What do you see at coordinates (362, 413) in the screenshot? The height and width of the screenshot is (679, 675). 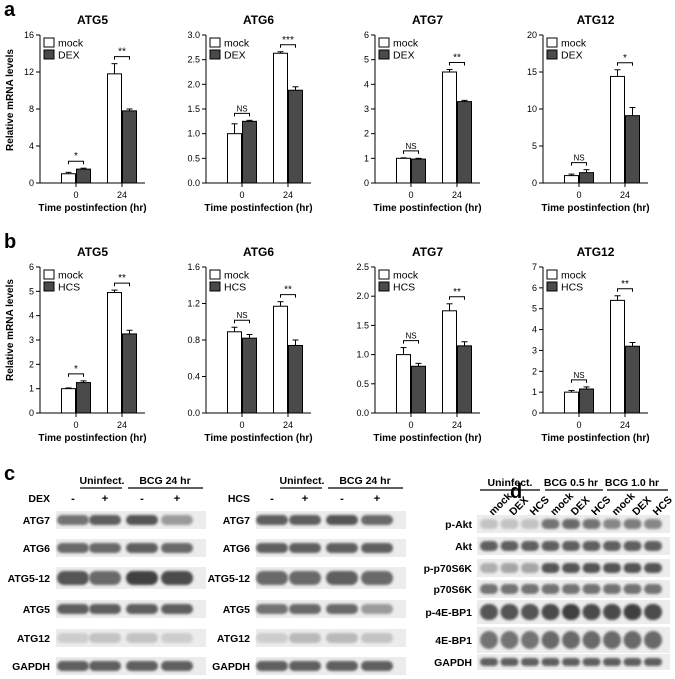 I see `y-tick-label: 0.0` at bounding box center [362, 413].